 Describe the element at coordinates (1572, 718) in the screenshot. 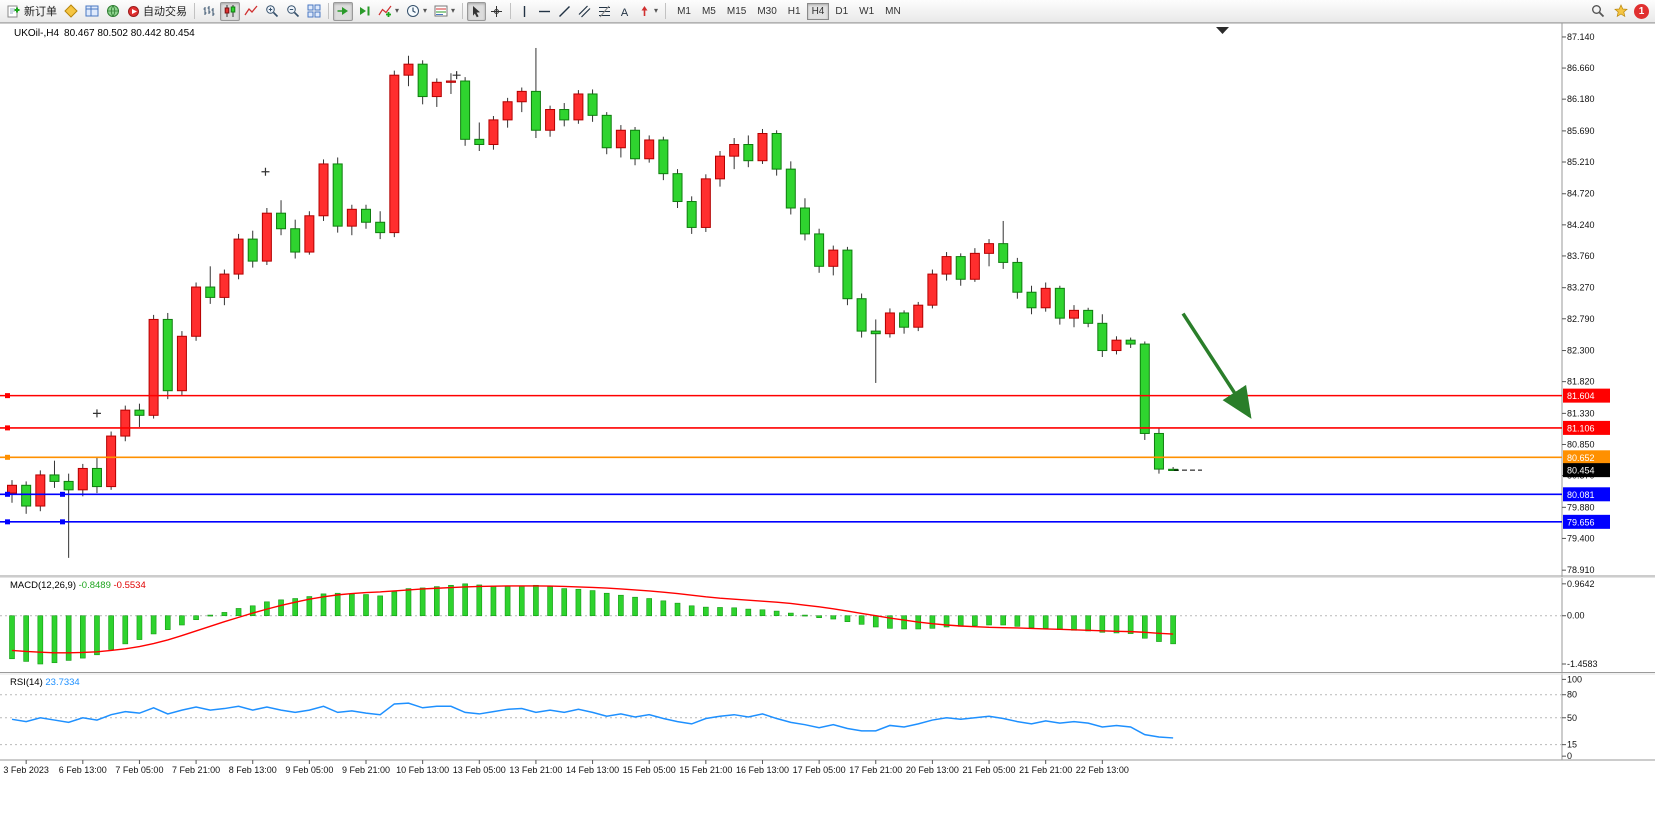

I see `svg-text: 50` at that location.